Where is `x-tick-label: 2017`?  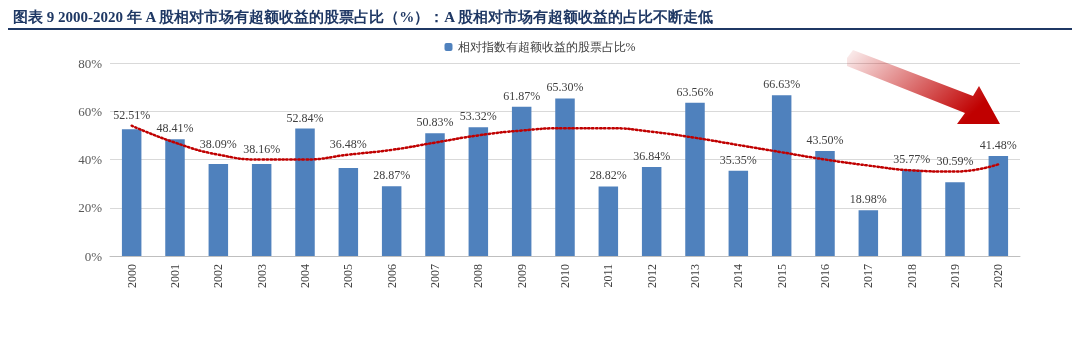 x-tick-label: 2017 is located at coordinates (868, 276).